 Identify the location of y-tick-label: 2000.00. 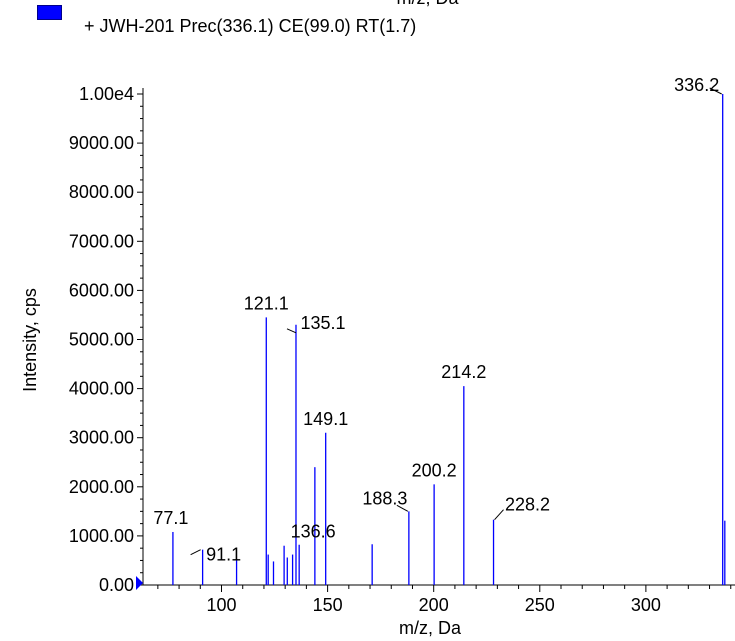
(101, 487).